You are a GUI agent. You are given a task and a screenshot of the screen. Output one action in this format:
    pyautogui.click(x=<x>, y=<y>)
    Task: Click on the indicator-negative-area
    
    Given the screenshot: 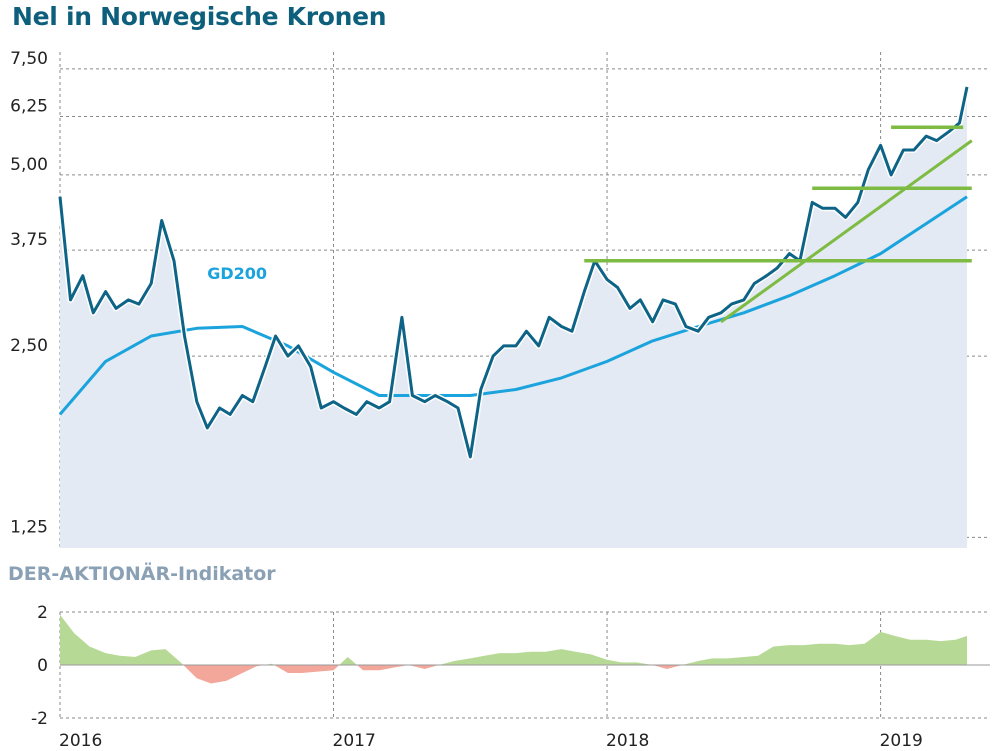 What is the action you would take?
    pyautogui.click(x=513, y=674)
    